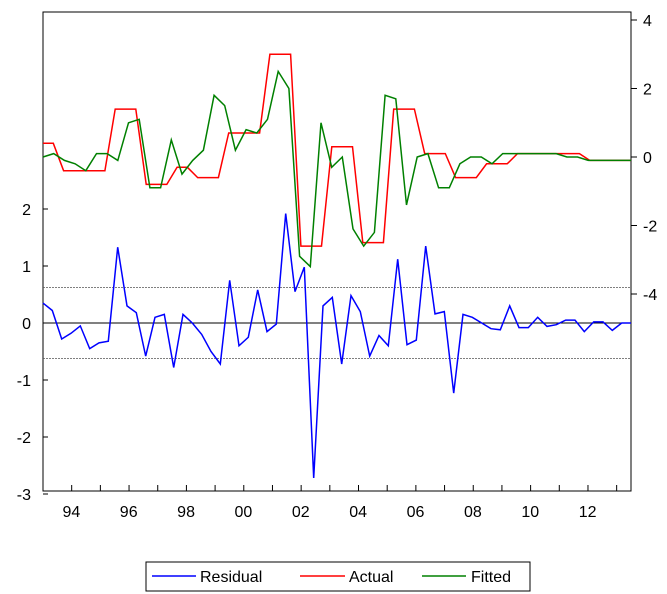  I want to click on right-axis-tick-label: 4, so click(647, 21).